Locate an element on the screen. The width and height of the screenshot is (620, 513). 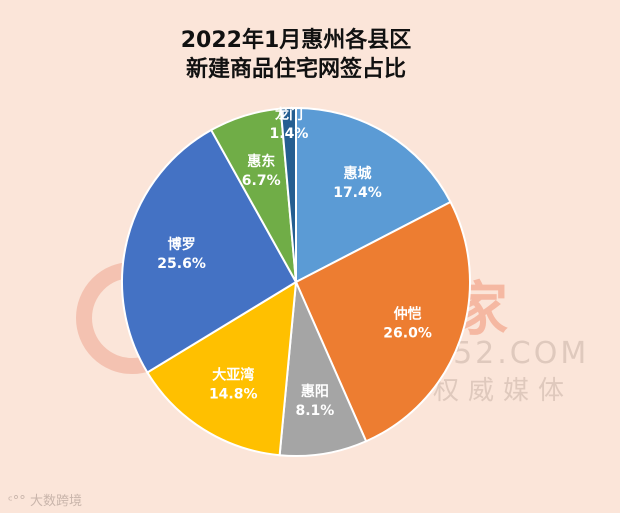
pie-slice-惠城 is located at coordinates (373, 195).